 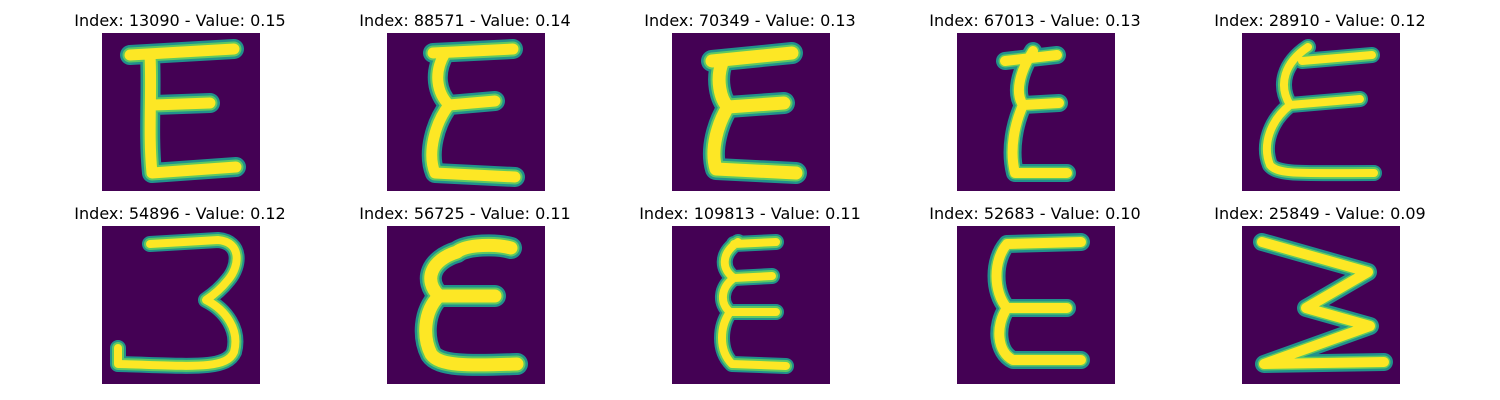 I want to click on panel-10: Index: 25849 - Value: 0.09, so click(x=1320, y=299).